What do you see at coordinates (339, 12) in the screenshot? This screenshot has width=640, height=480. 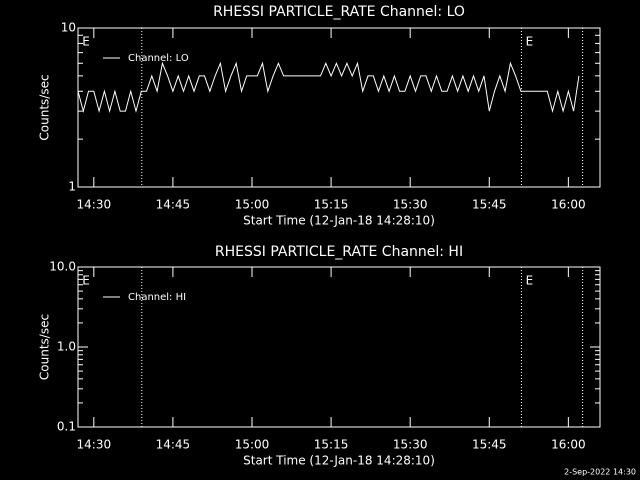 I see `panel-title: RHESSI PARTICLE_RATE Channel: LO` at bounding box center [339, 12].